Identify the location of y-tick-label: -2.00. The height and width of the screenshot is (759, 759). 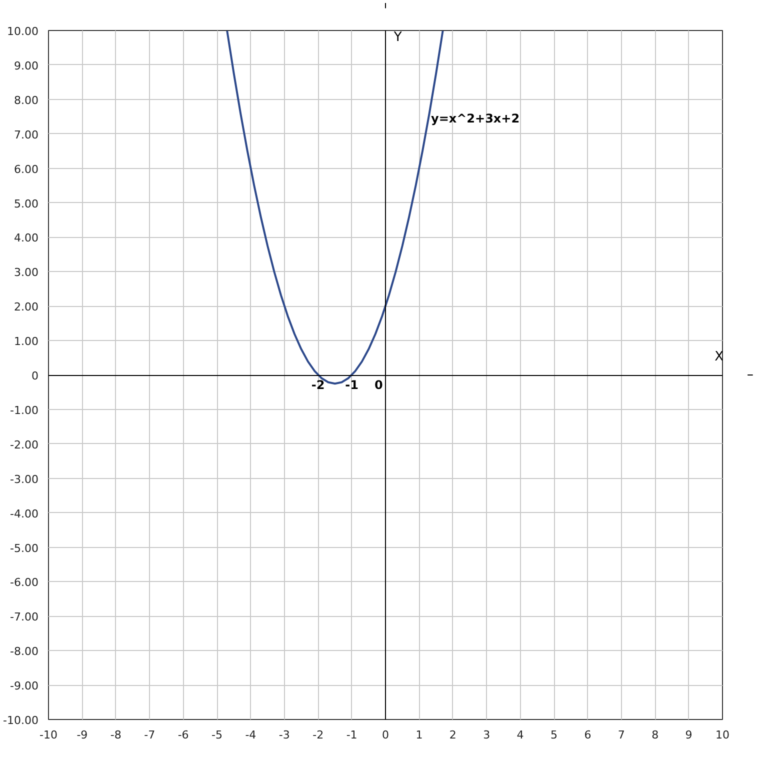
(24, 445).